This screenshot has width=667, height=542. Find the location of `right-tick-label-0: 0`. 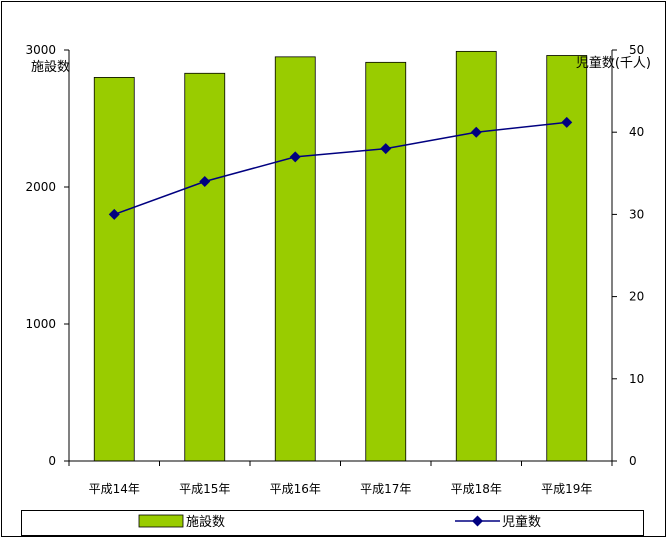

right-tick-label-0: 0 is located at coordinates (633, 461).